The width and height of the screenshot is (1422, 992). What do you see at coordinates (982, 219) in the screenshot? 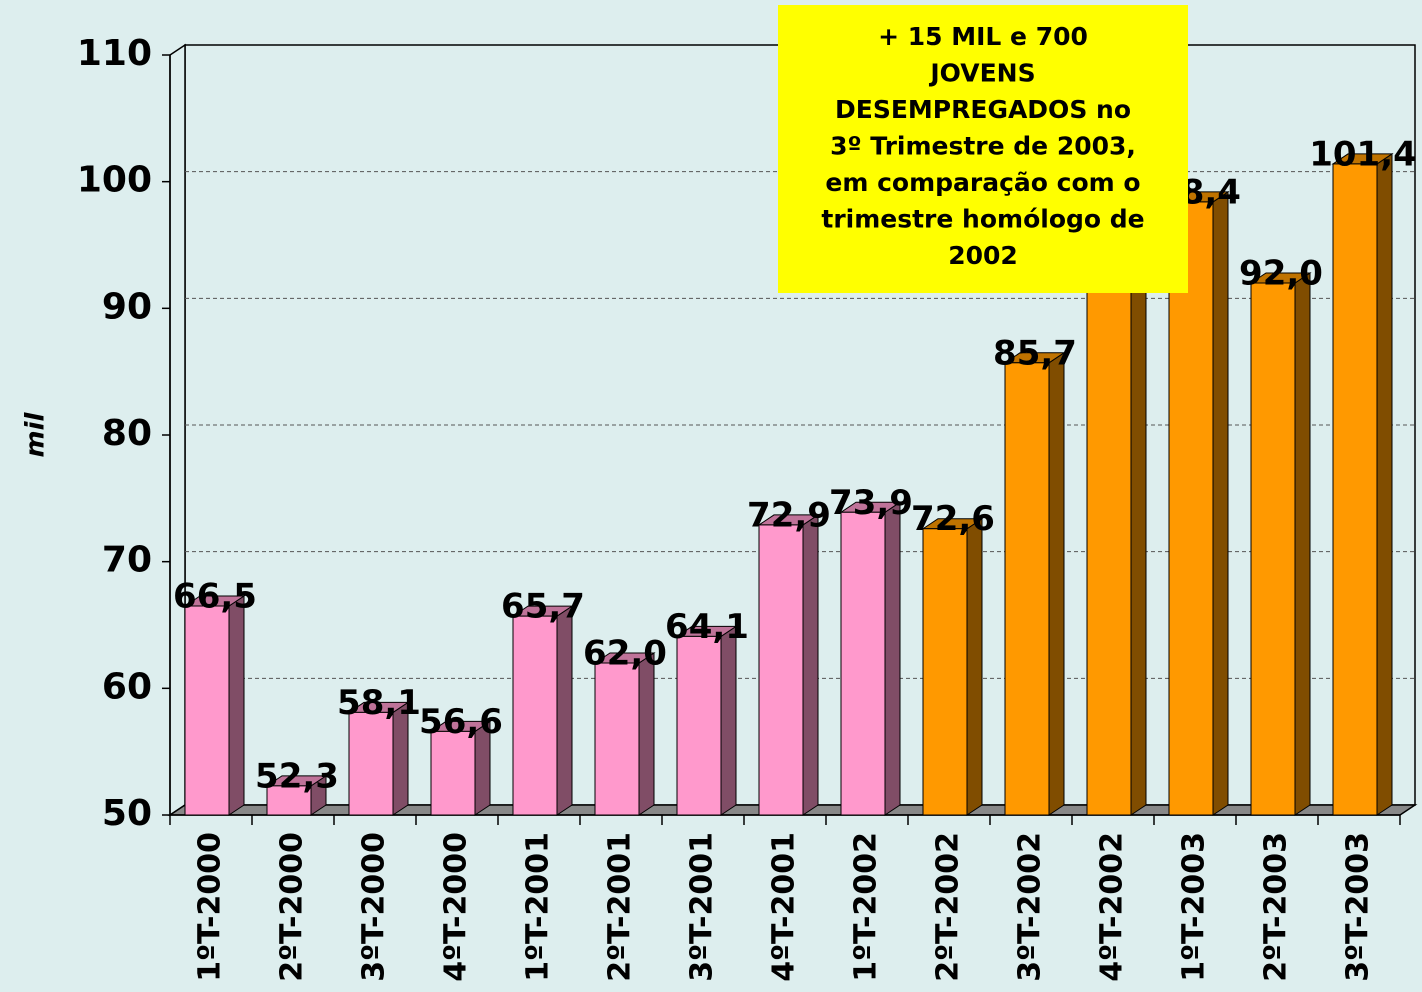
I see `annotation-line: trimestre homólogo de` at bounding box center [982, 219].